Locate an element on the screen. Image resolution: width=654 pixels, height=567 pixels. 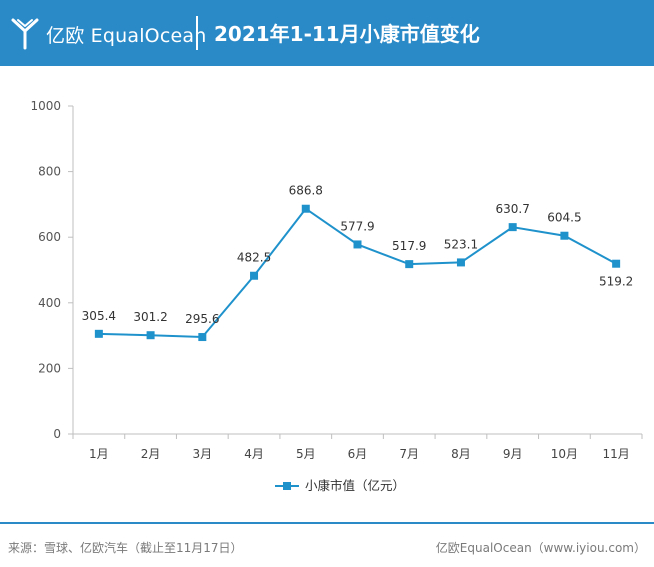
data-label: 517.9 is located at coordinates (409, 246).